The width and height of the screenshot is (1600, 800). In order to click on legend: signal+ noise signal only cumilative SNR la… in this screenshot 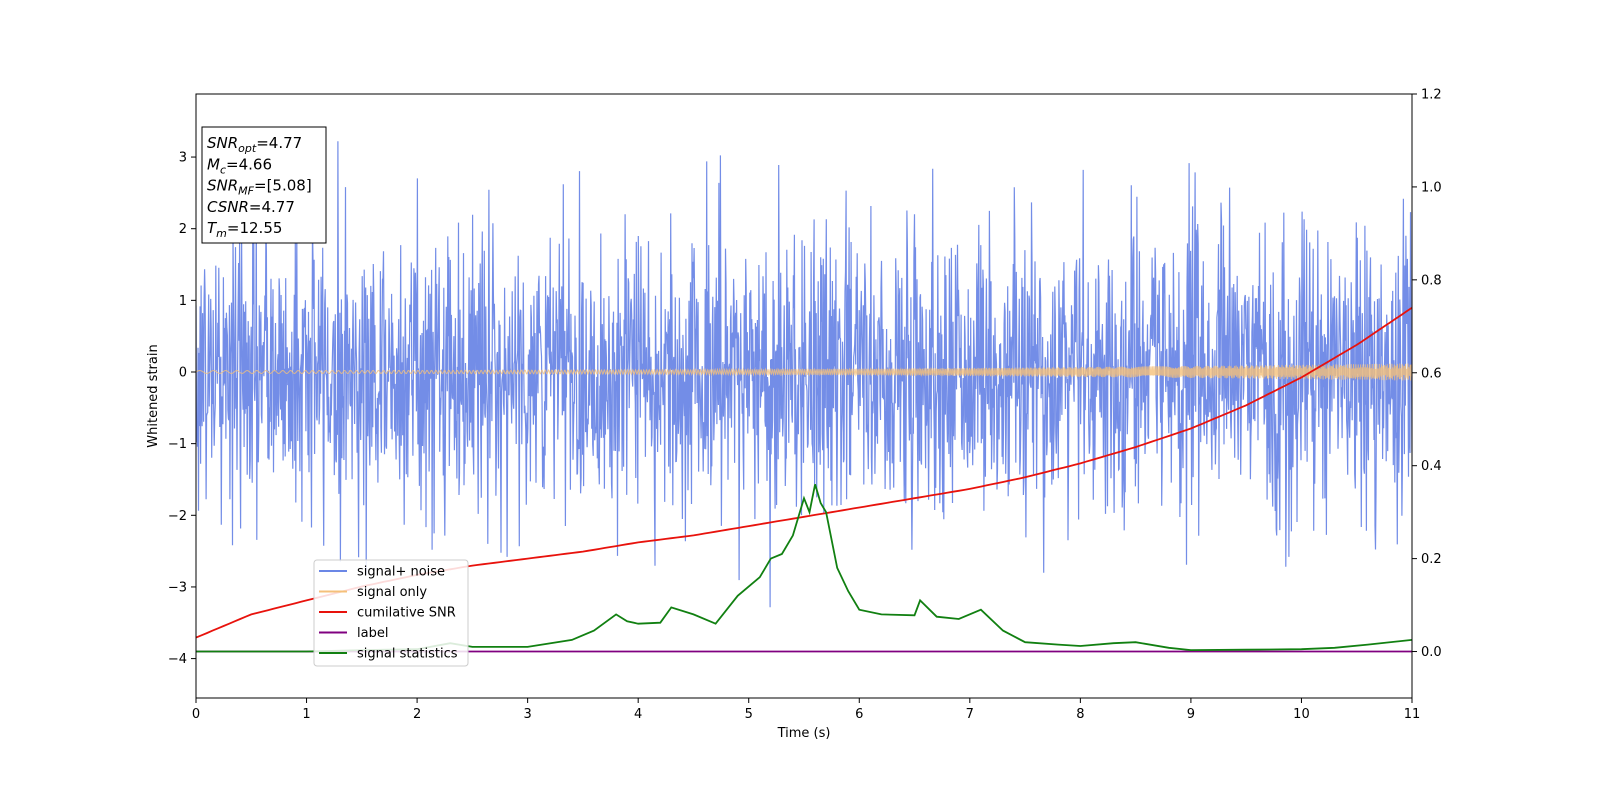, I will do `click(391, 613)`.